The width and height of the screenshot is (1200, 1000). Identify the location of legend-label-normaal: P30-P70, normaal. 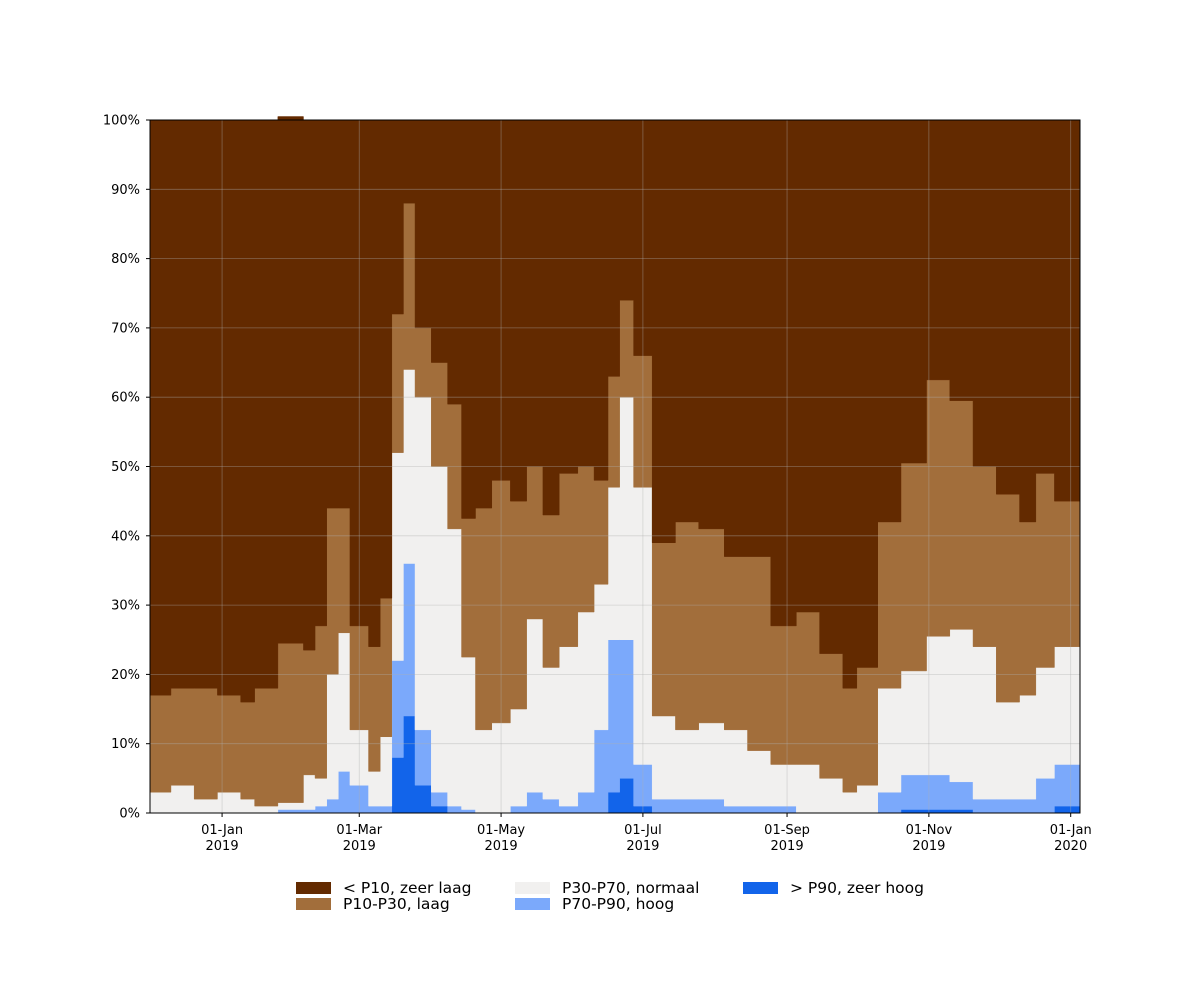
(631, 888).